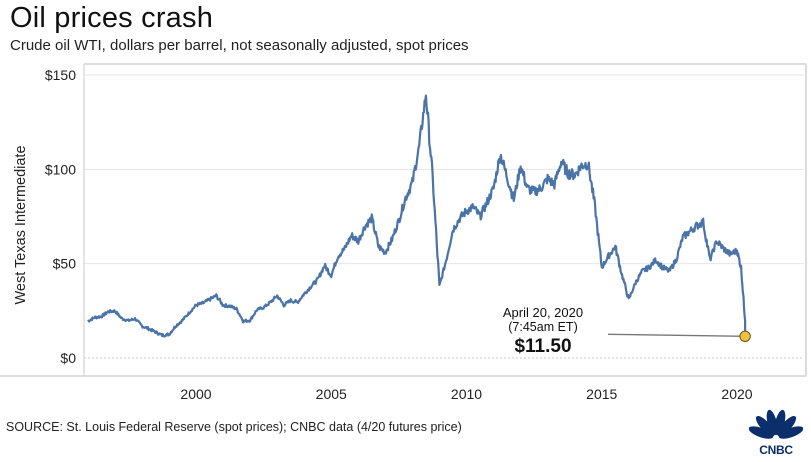 The width and height of the screenshot is (811, 462). Describe the element at coordinates (60, 75) in the screenshot. I see `y-tick-label: $150` at that location.